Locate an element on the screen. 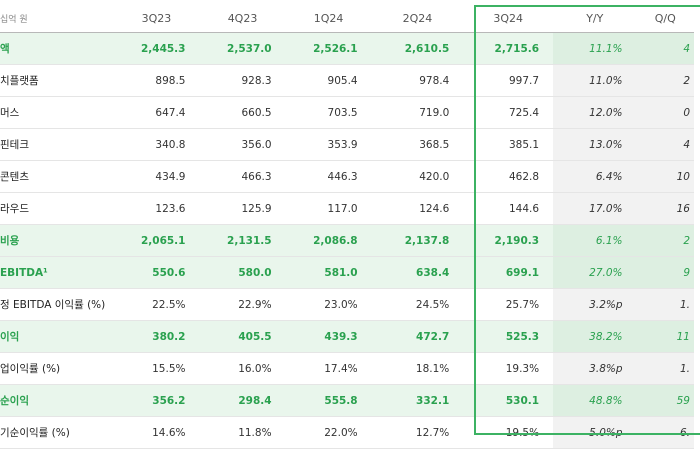 The image size is (700, 449). table-row: 핀테크 340.8 356.0 353.9 368.5 385.1 13.0% 4 is located at coordinates (347, 144).